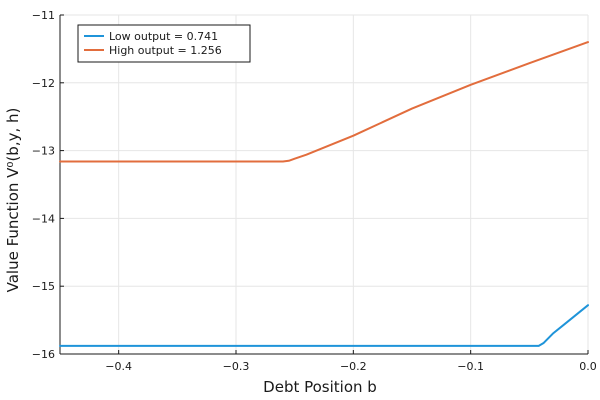 Image resolution: width=600 pixels, height=400 pixels. Describe the element at coordinates (236, 366) in the screenshot. I see `x-tick-label: −0.3` at that location.